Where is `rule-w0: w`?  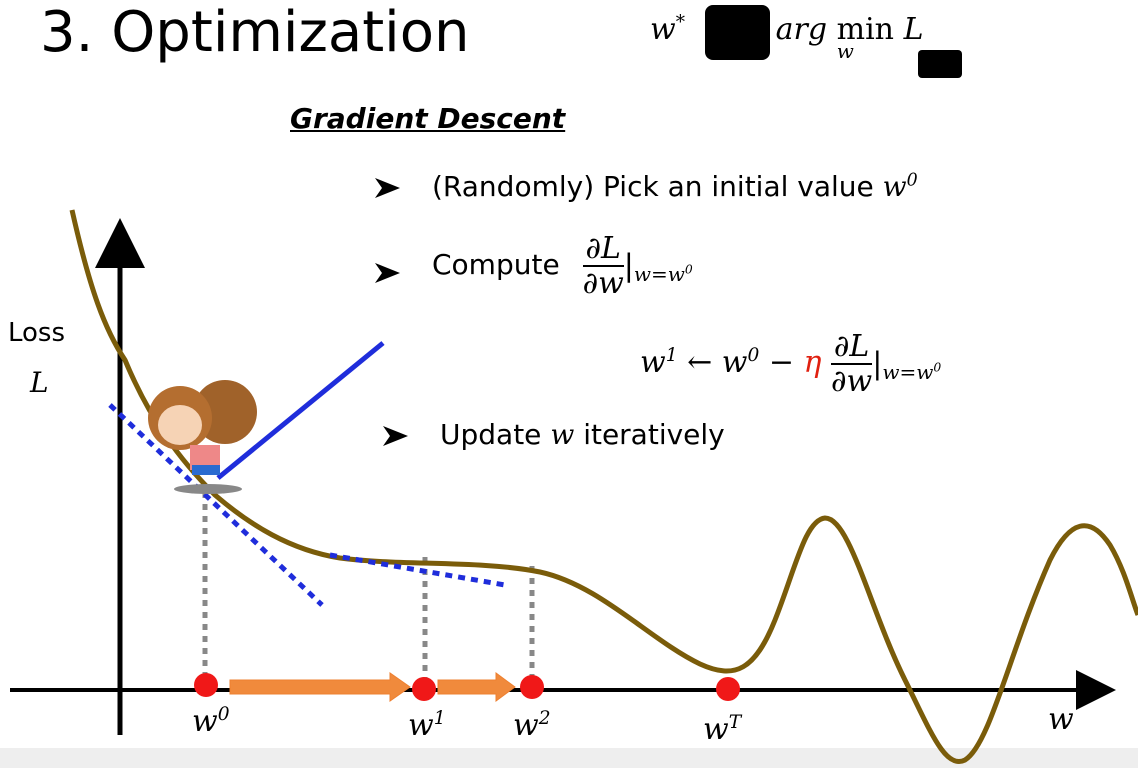 rule-w0: w is located at coordinates (734, 362).